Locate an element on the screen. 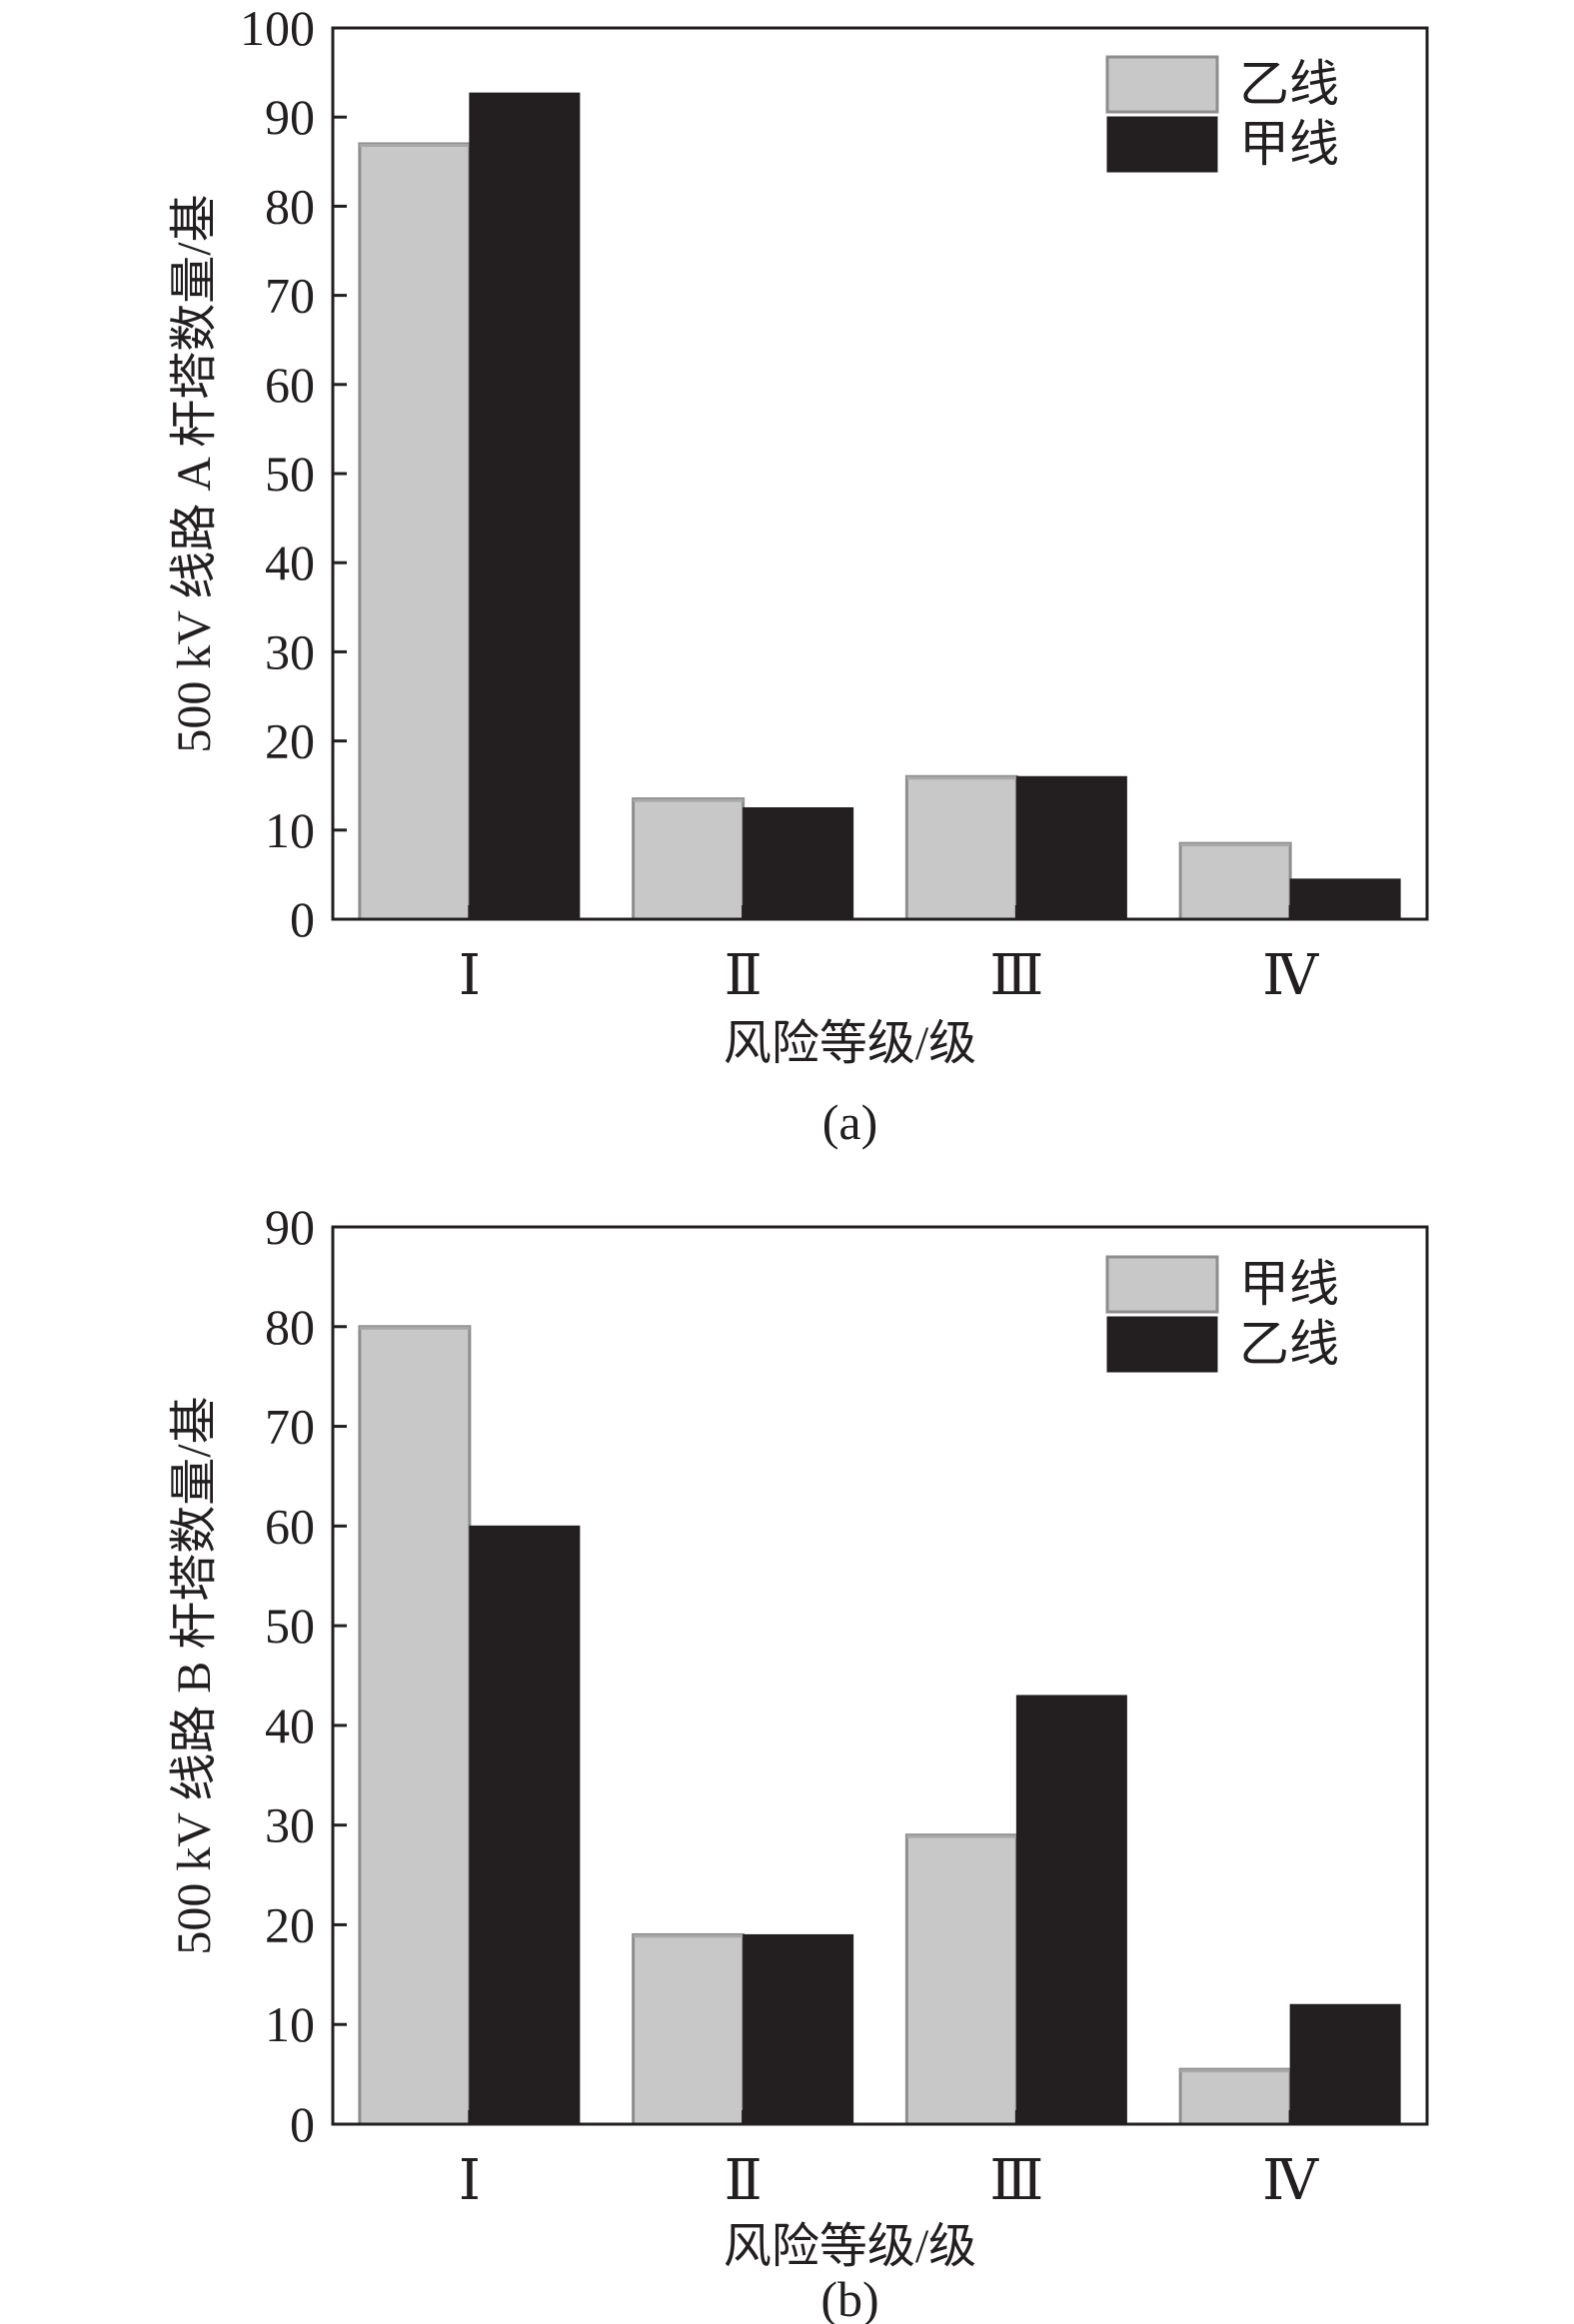  figure-caption: (b) is located at coordinates (849, 2298).